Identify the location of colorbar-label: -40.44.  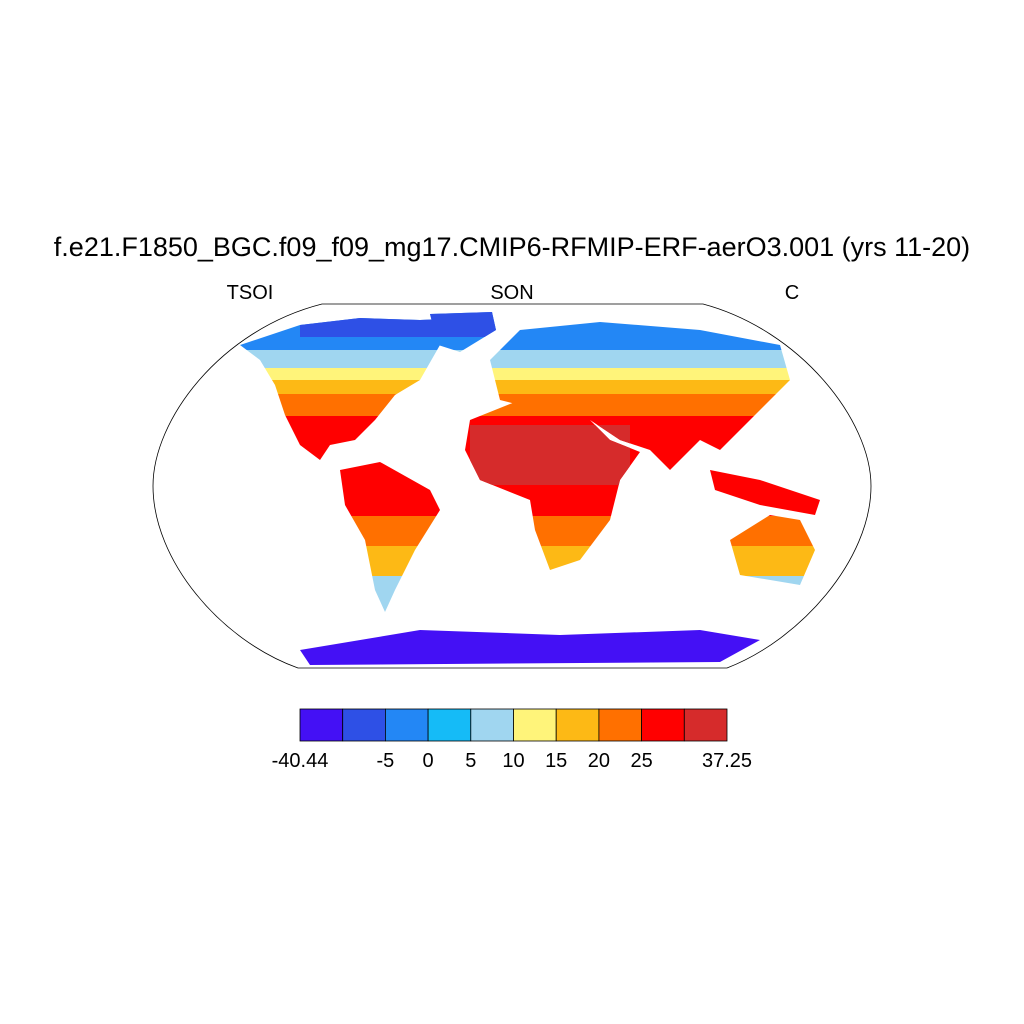
(300, 761).